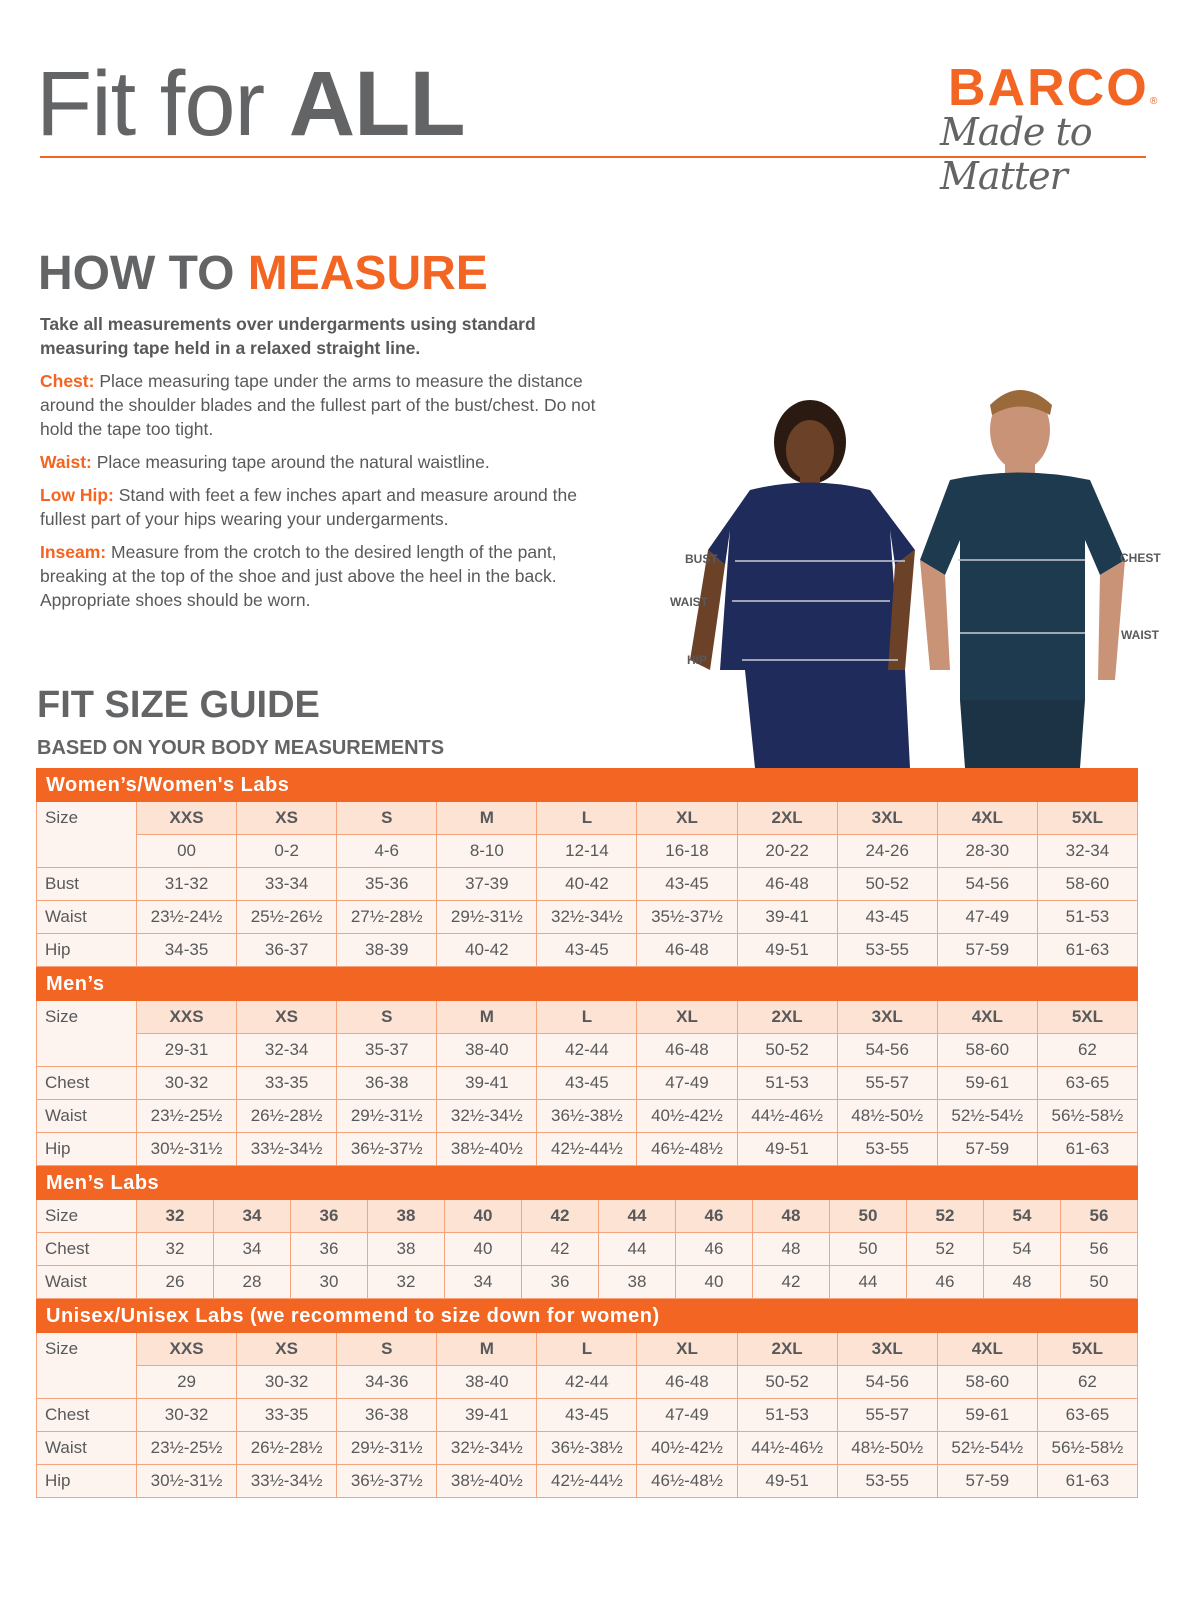 This screenshot has height=1600, width=1200. Describe the element at coordinates (86, 1149) in the screenshot. I see `row-label: Hip` at that location.